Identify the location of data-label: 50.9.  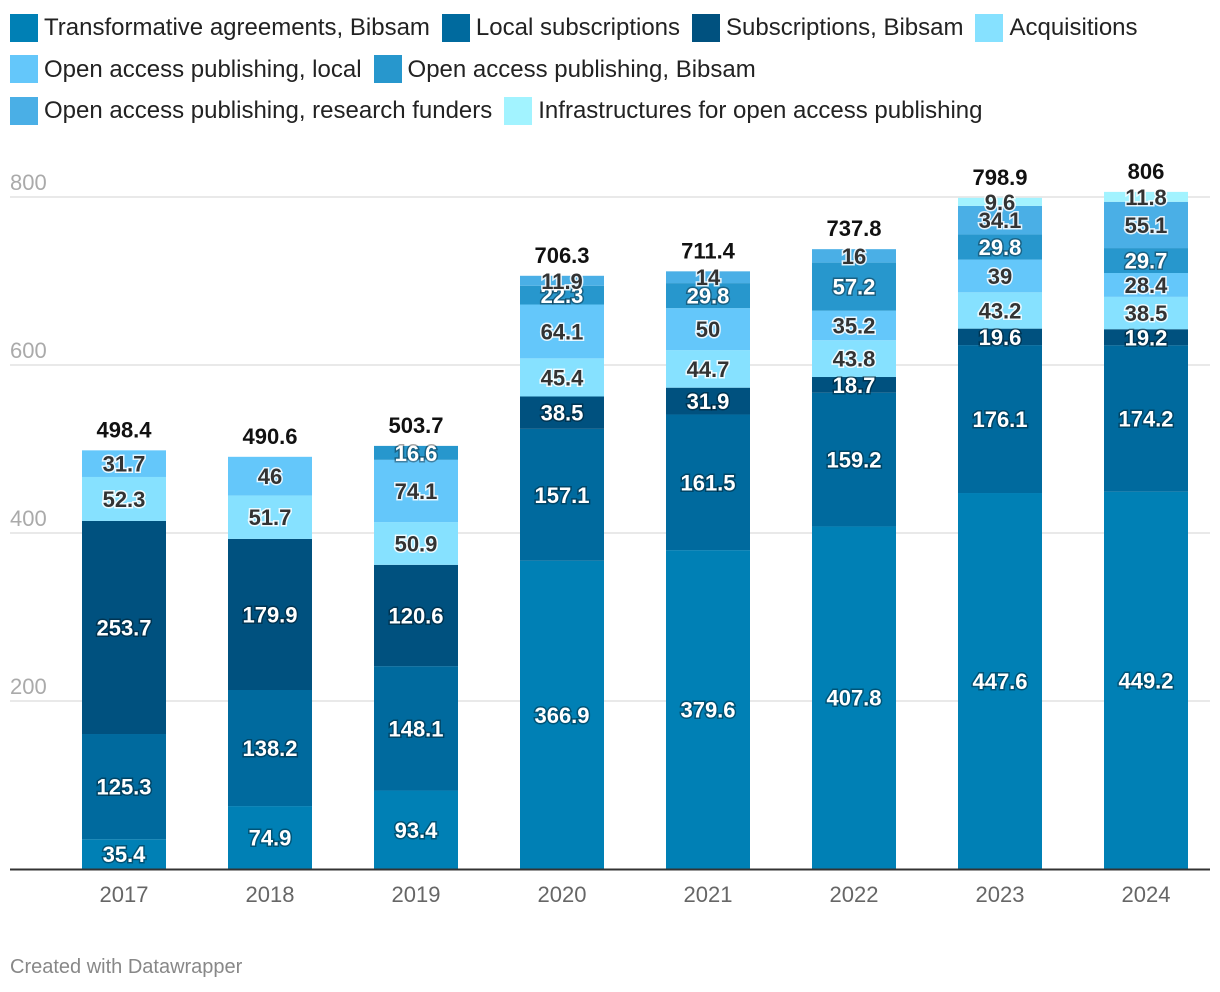
(416, 543).